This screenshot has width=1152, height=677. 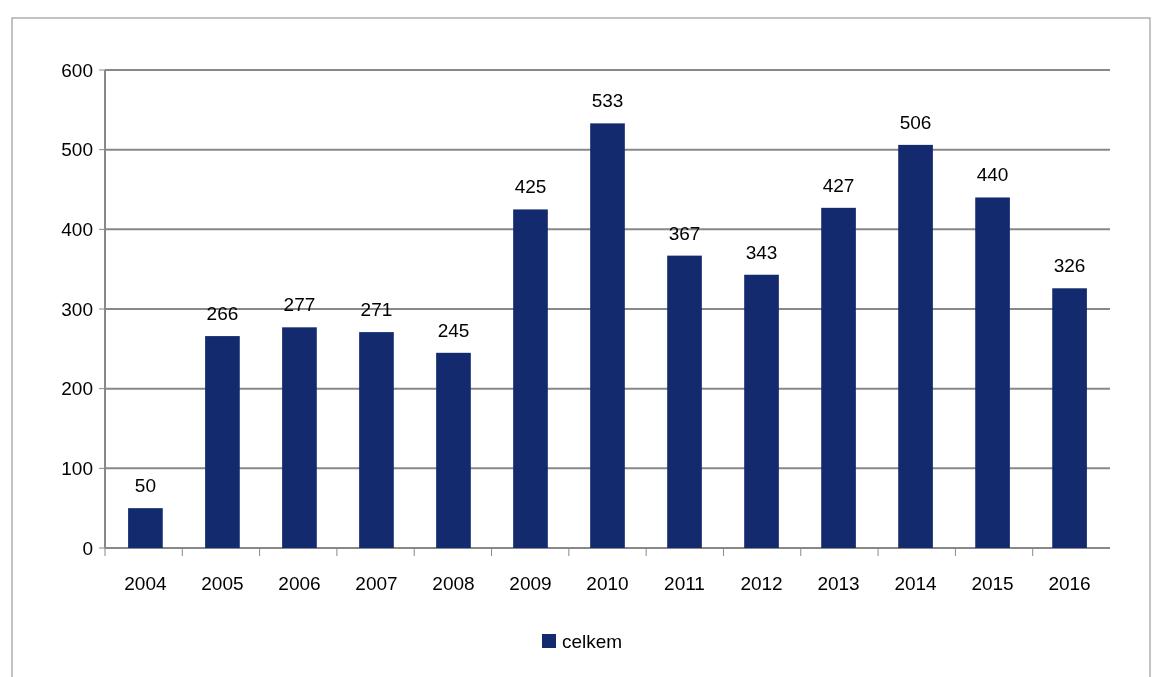 I want to click on x-tick-label: 2016, so click(x=1069, y=583).